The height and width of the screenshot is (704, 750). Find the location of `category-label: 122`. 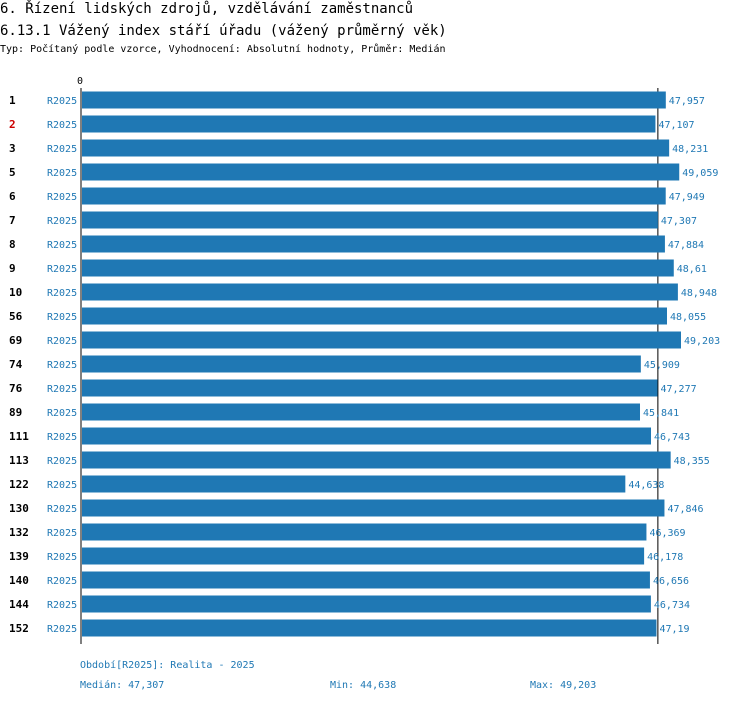

category-label: 122 is located at coordinates (19, 484).